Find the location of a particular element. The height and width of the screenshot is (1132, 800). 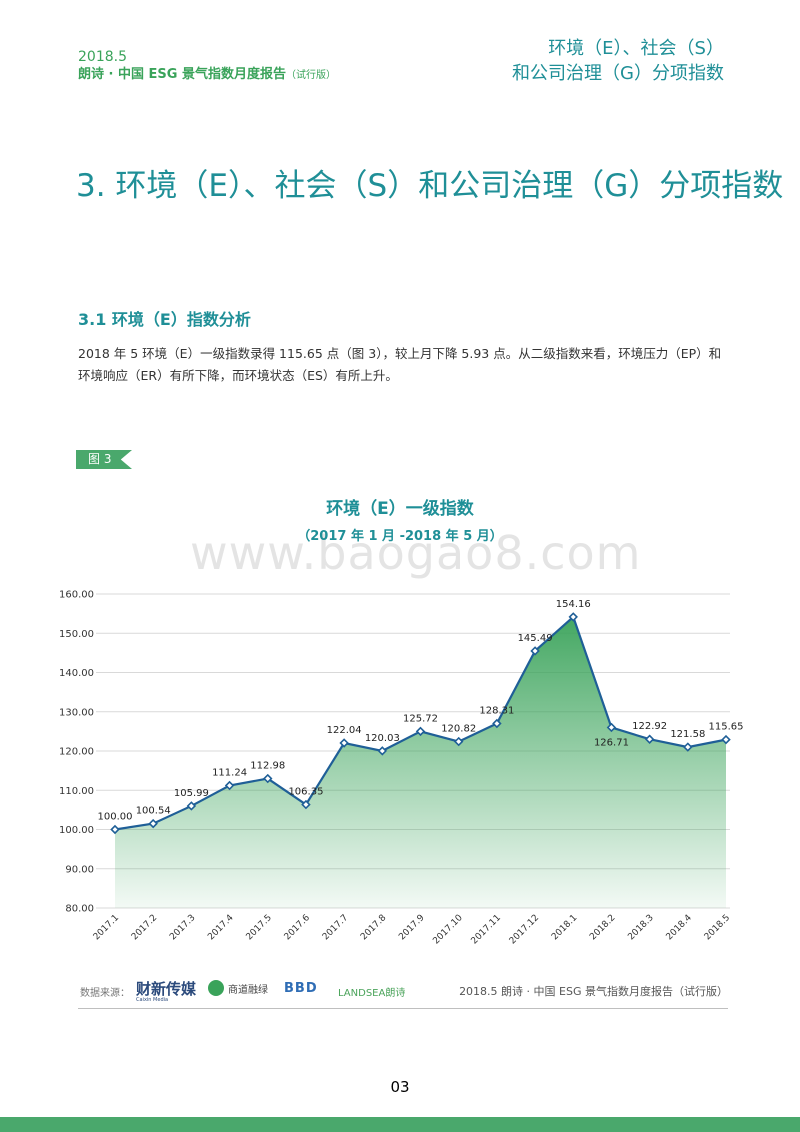

syntao-logo: 商道融绿 is located at coordinates (236, 988).